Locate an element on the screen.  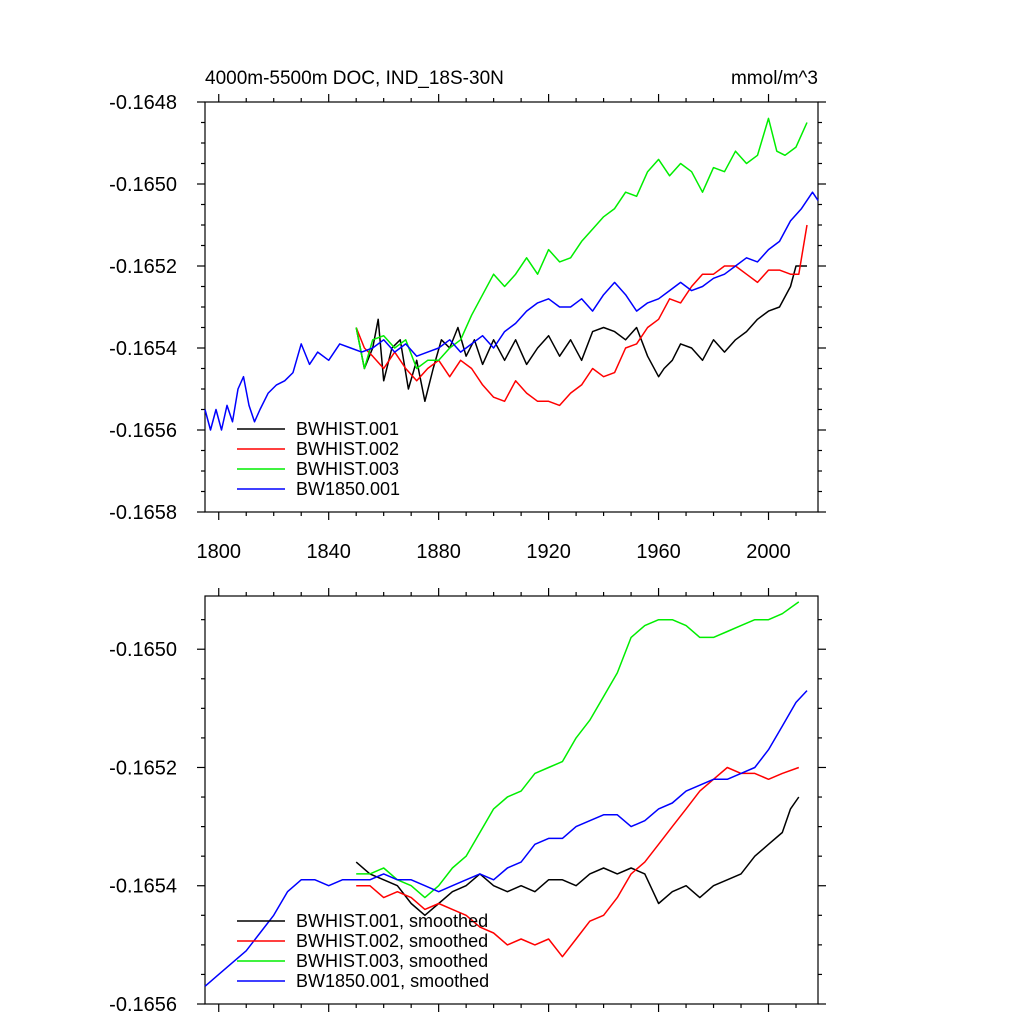
legend-label: BW1850.001 is located at coordinates (348, 489).